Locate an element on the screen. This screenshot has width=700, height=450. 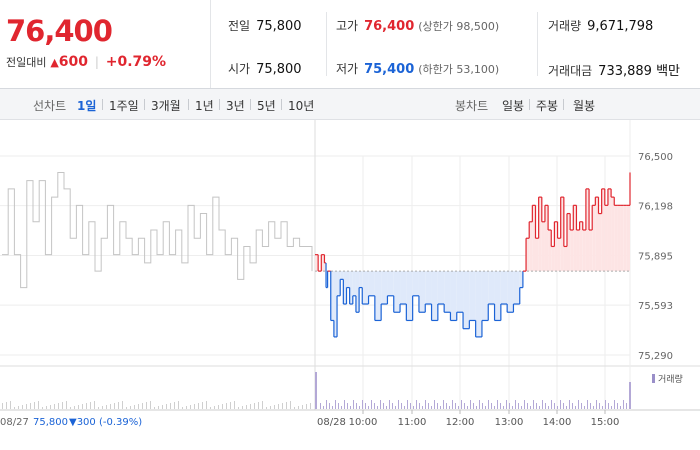
price-box: 76,400 전일대비 ▲600 | +0.79% is located at coordinates (105, 44).